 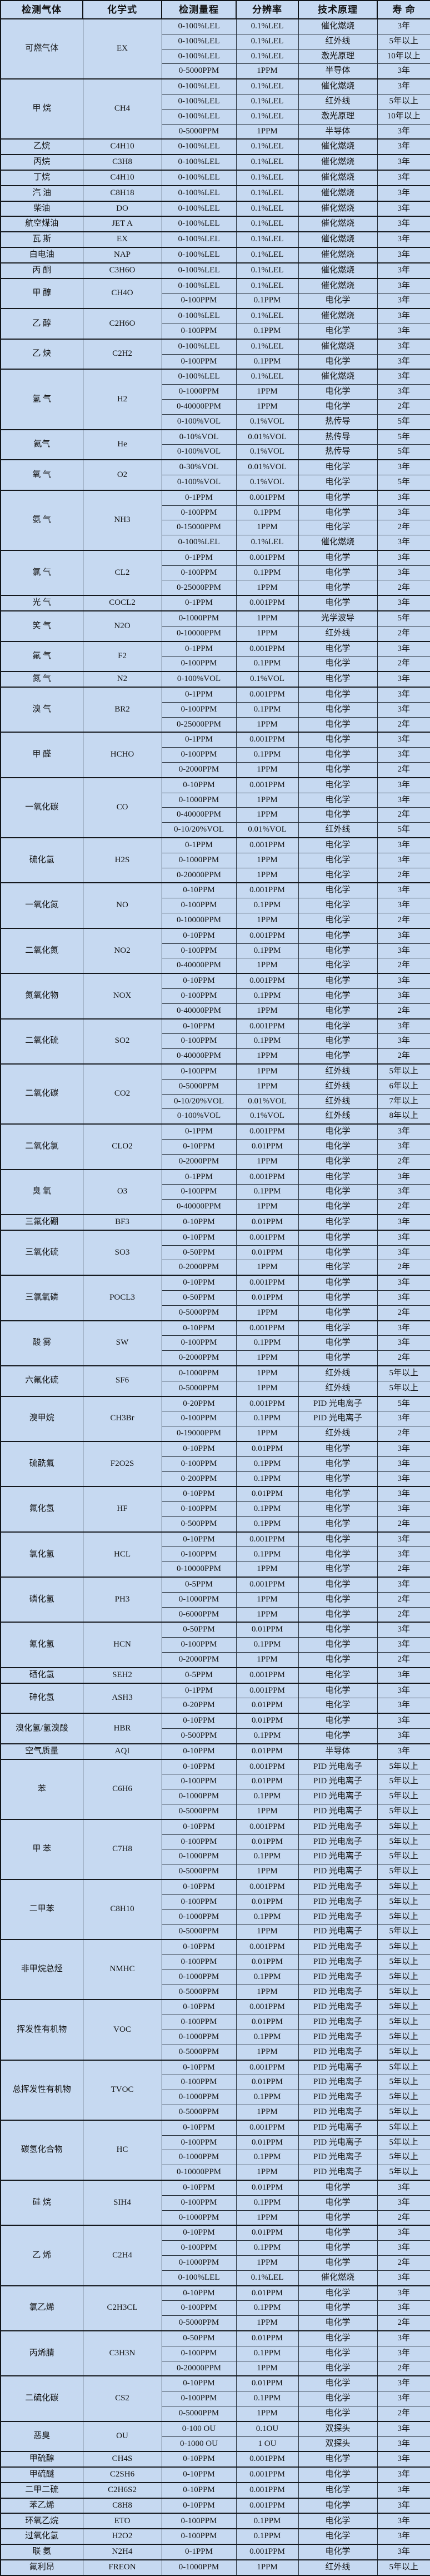 What do you see at coordinates (216, 966) in the screenshot?
I see `table-row: 0-40000PPM 1PPM 电化学 2年` at bounding box center [216, 966].